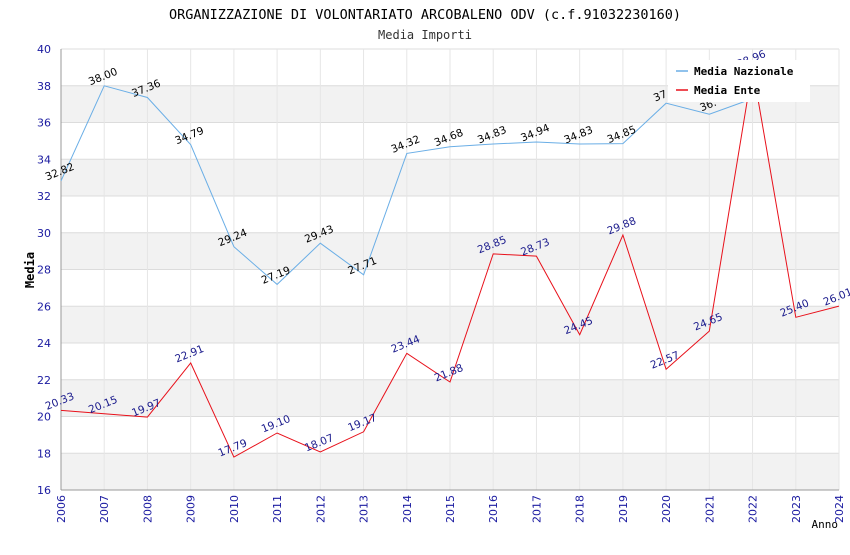  I want to click on x-tick-label: 2024, so click(839, 509).